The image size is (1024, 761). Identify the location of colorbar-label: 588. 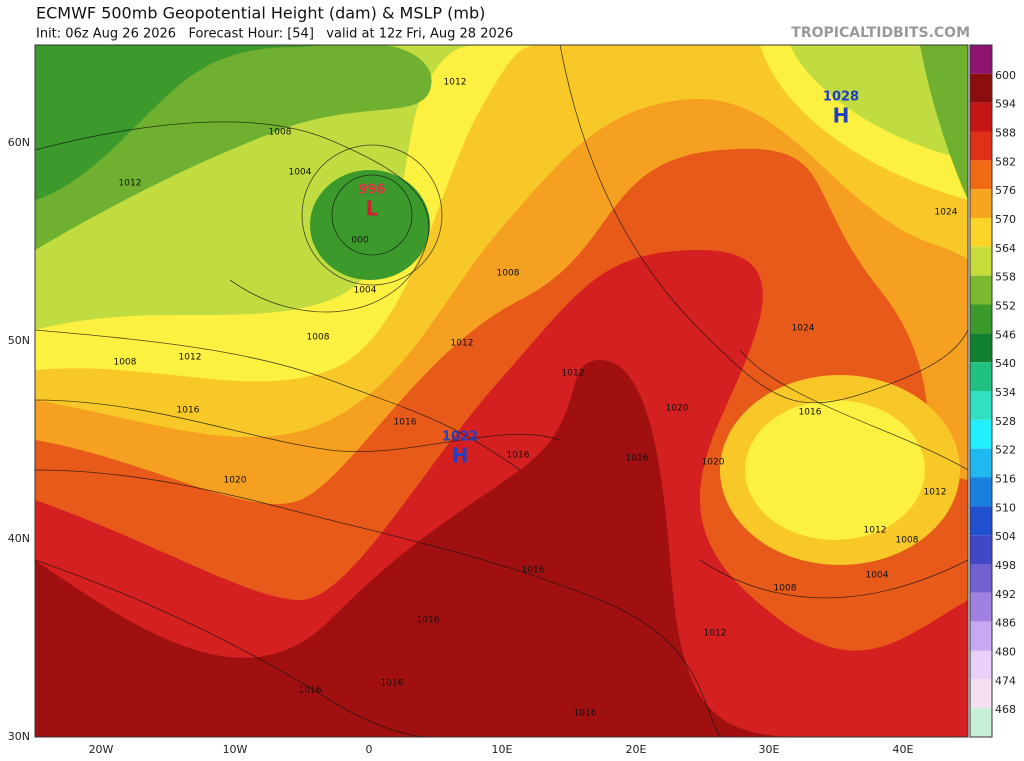
(1005, 133).